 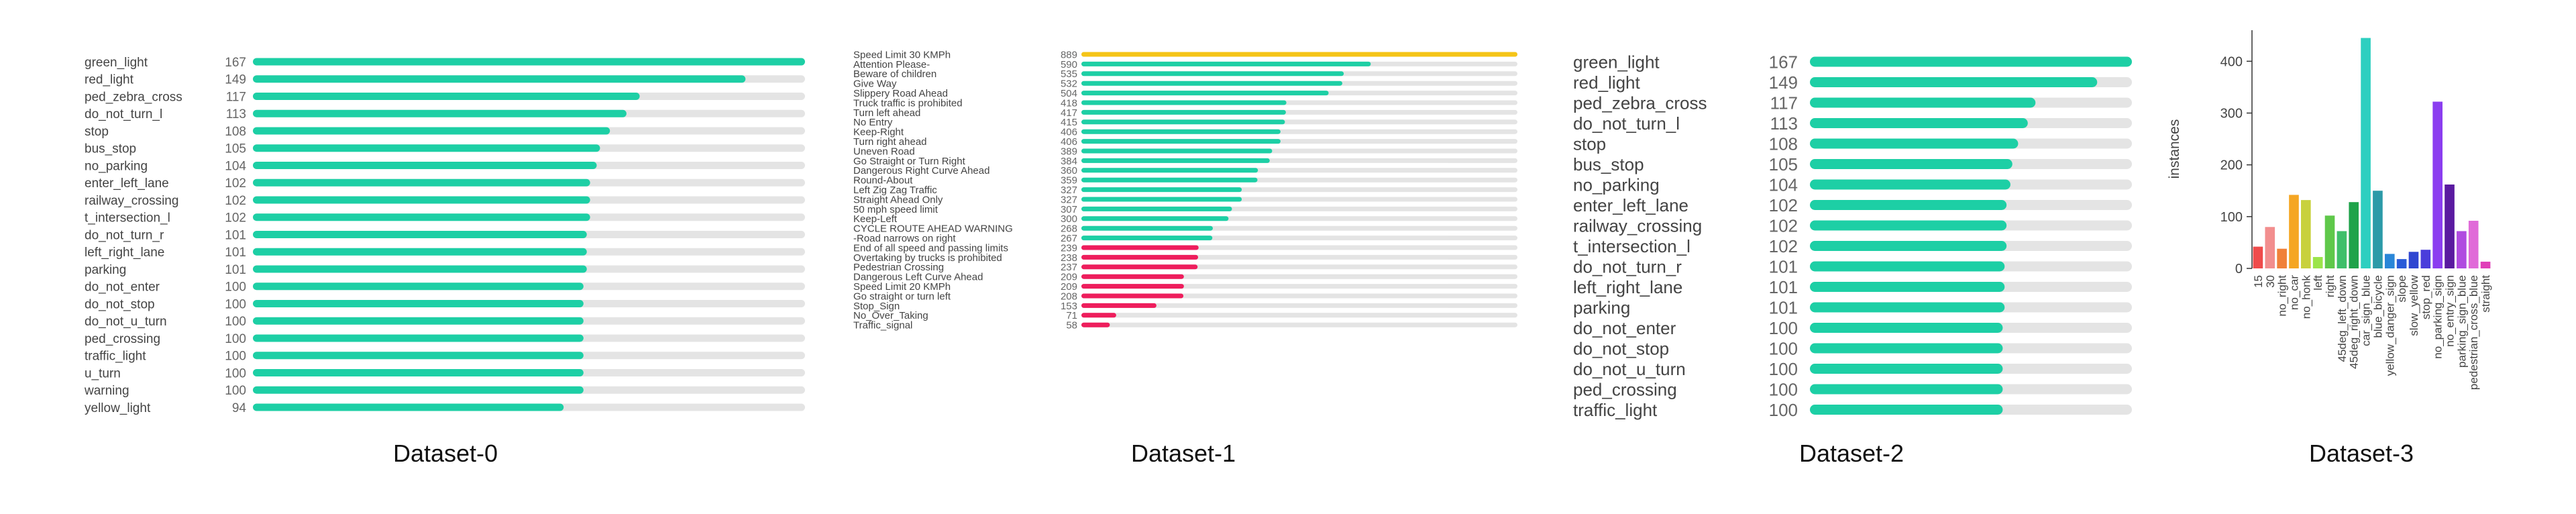 What do you see at coordinates (1625, 389) in the screenshot?
I see `category-label: ped_crossing` at bounding box center [1625, 389].